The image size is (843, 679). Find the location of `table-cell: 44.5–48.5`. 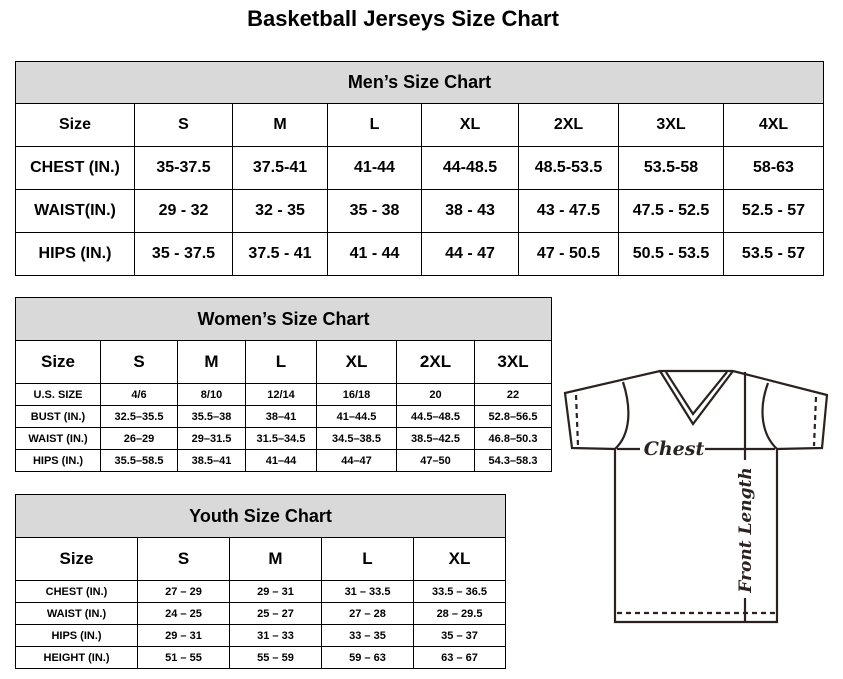

table-cell: 44.5–48.5 is located at coordinates (435, 416).